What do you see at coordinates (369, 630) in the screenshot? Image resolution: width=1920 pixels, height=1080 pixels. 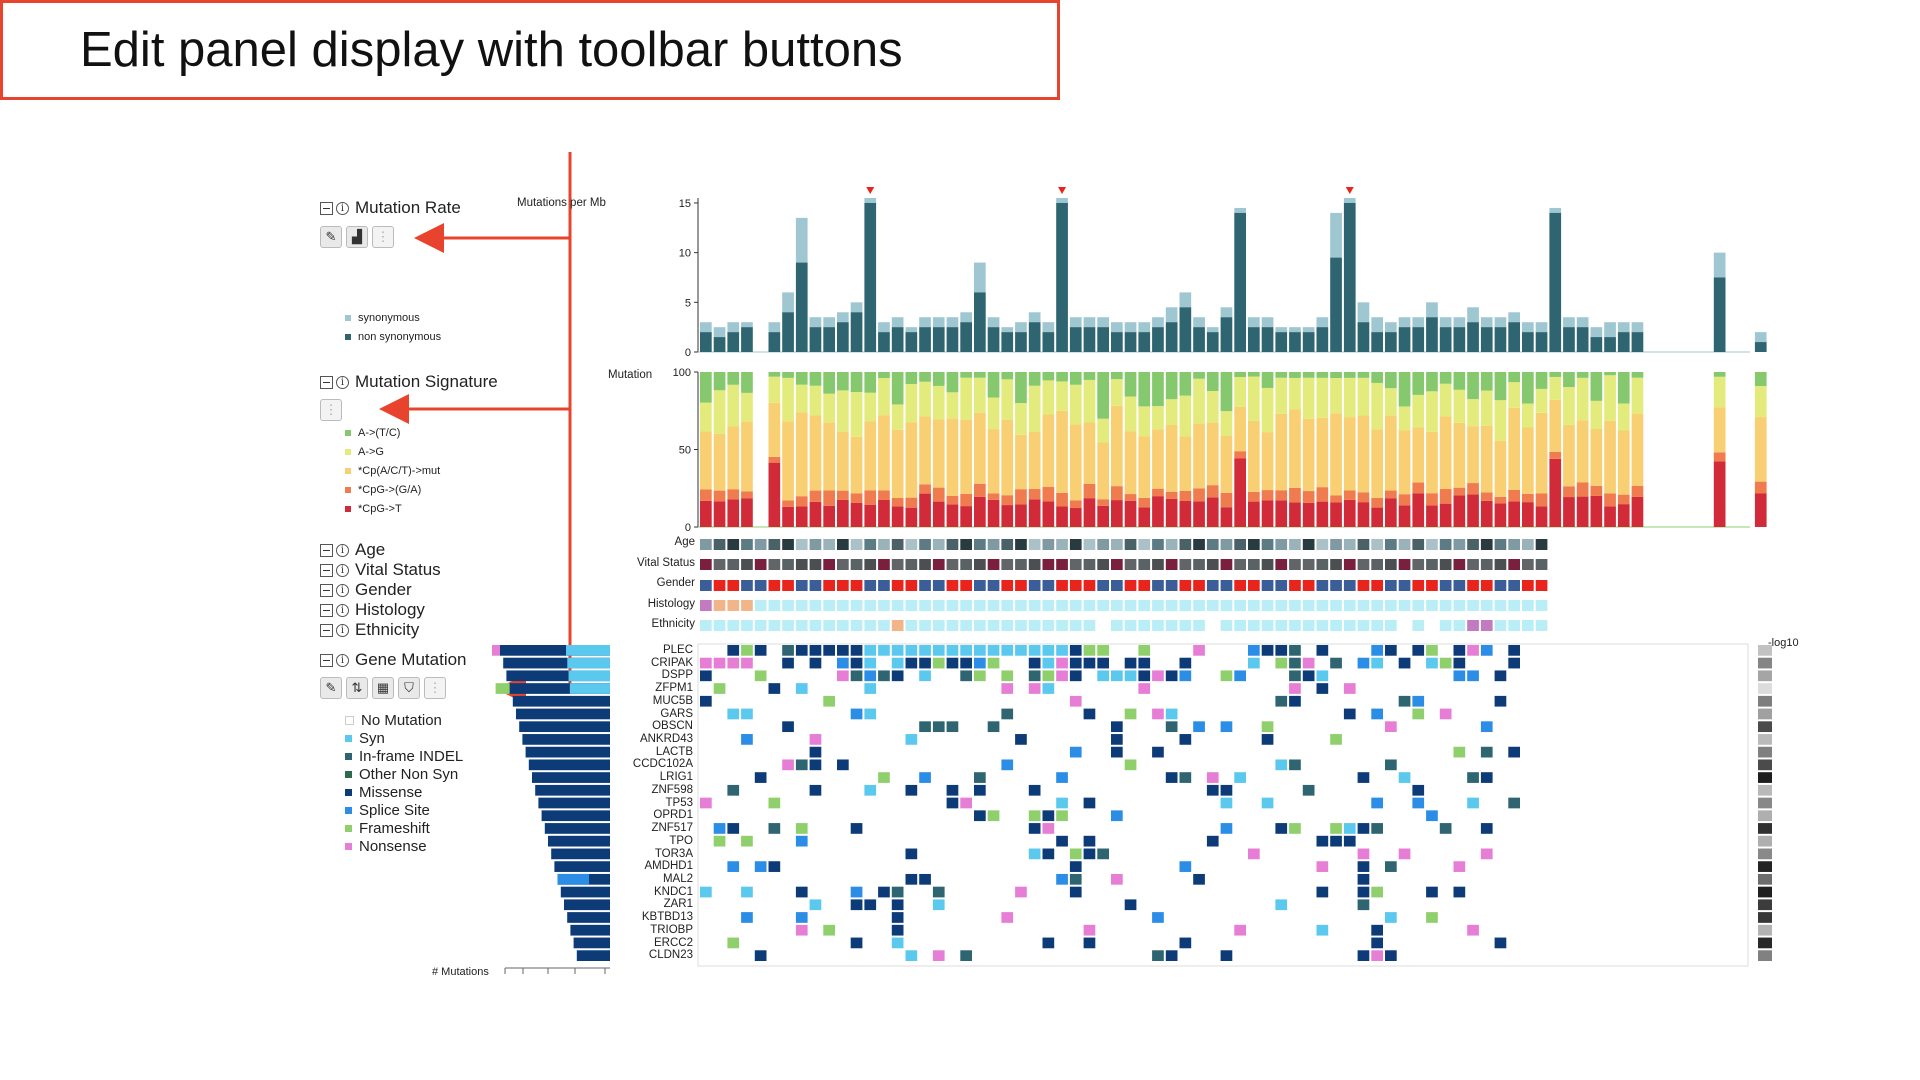 I see `section-ethnicity: i Ethnicity` at bounding box center [369, 630].